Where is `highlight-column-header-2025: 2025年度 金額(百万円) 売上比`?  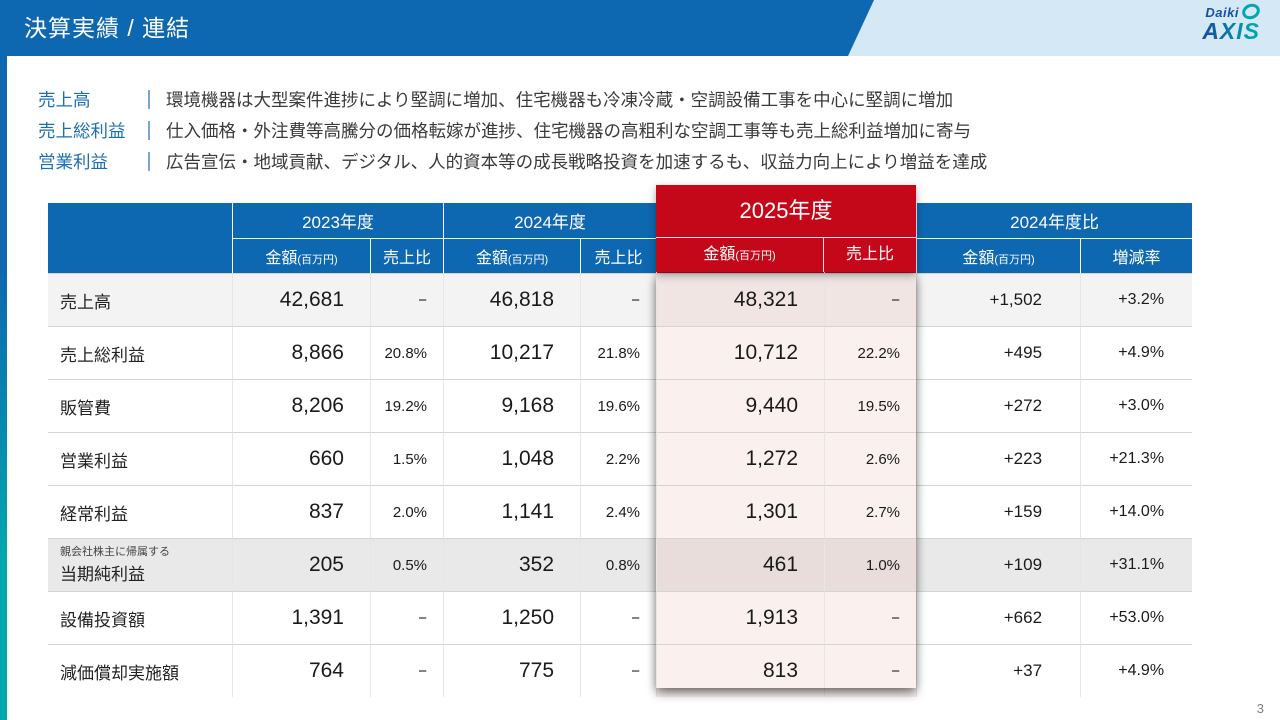
highlight-column-header-2025: 2025年度 金額(百万円) 売上比 is located at coordinates (786, 228).